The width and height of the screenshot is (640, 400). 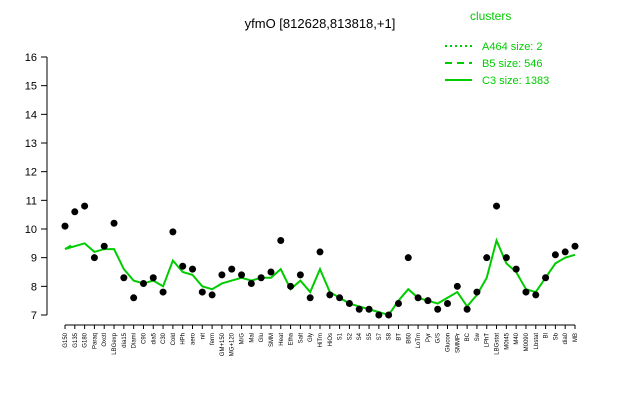 What do you see at coordinates (341, 336) in the screenshot?
I see `x-tick-label: S1` at bounding box center [341, 336].